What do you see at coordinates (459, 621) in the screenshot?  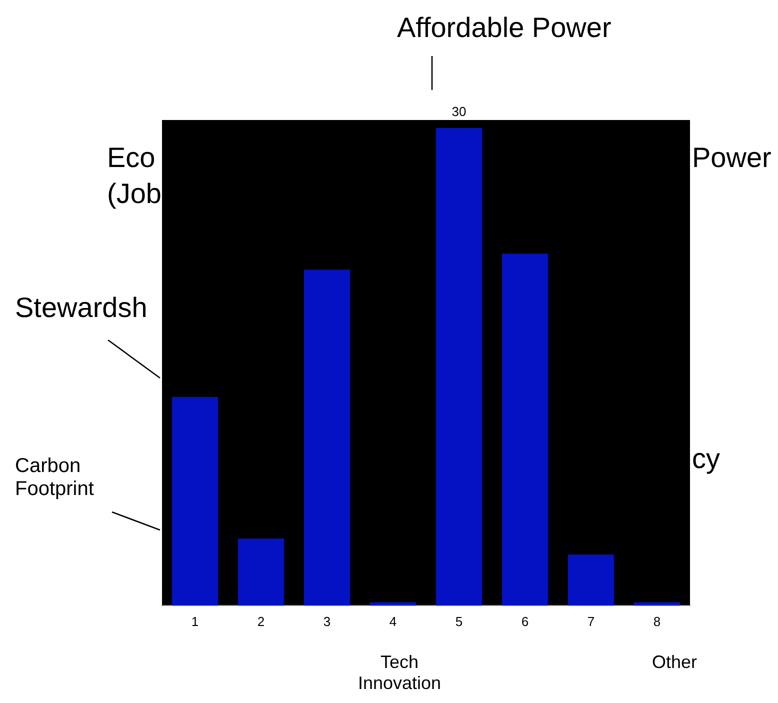 I see `x-tick-label: 5` at bounding box center [459, 621].